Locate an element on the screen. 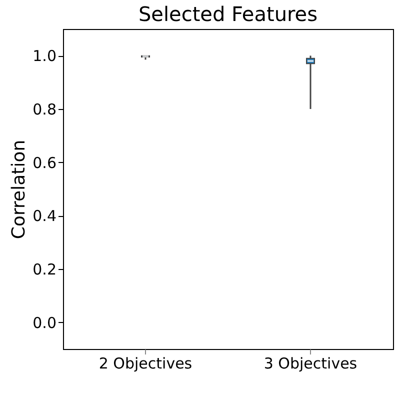 The width and height of the screenshot is (399, 399). y-tick-label: 1.0 is located at coordinates (44, 56).